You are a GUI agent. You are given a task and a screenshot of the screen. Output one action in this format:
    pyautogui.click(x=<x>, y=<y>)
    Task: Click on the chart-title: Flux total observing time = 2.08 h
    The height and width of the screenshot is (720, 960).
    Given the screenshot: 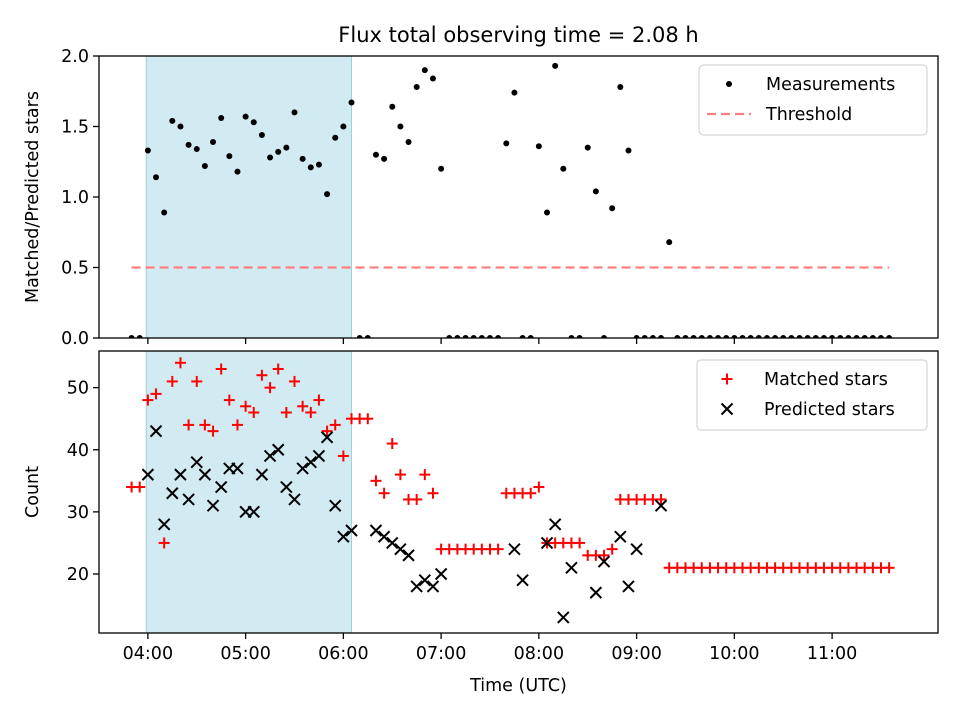 What is the action you would take?
    pyautogui.click(x=518, y=35)
    